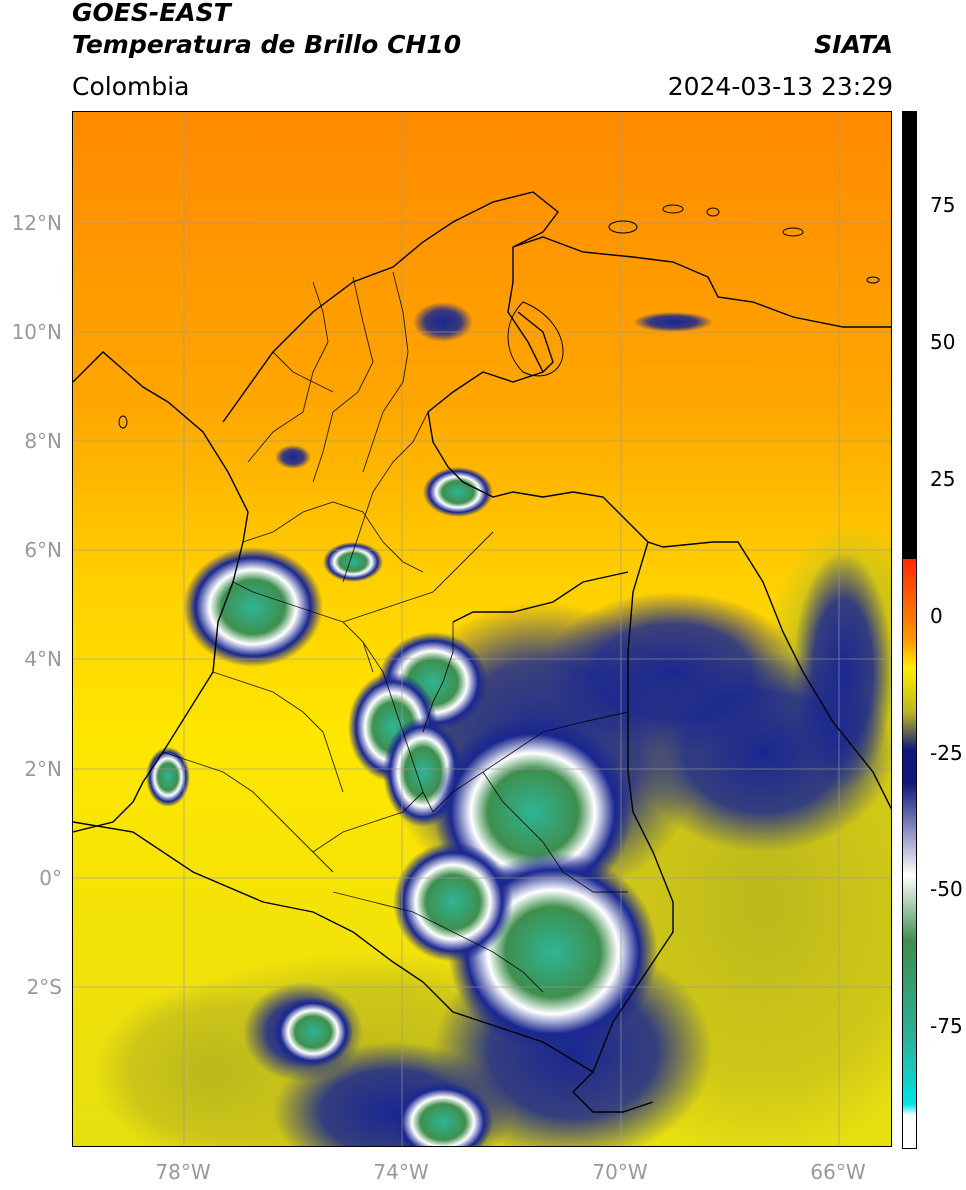 This screenshot has width=966, height=1190. I want to click on product-title: Temperatura de Brillo CH10, so click(267, 44).